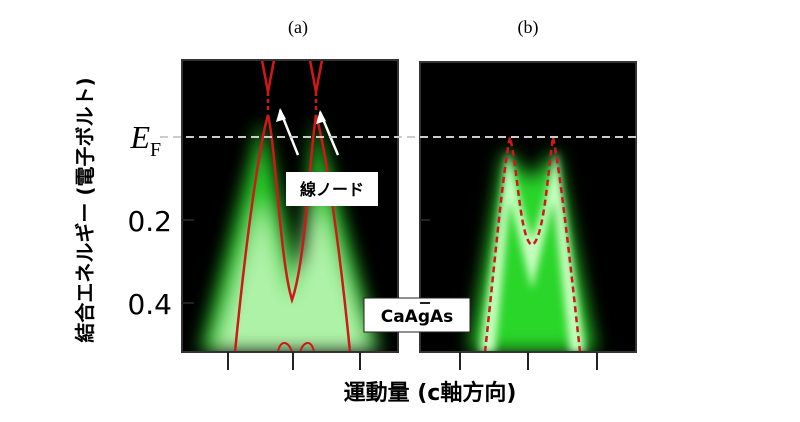  Describe the element at coordinates (149, 221) in the screenshot. I see `y-tick-label: 0.2` at that location.